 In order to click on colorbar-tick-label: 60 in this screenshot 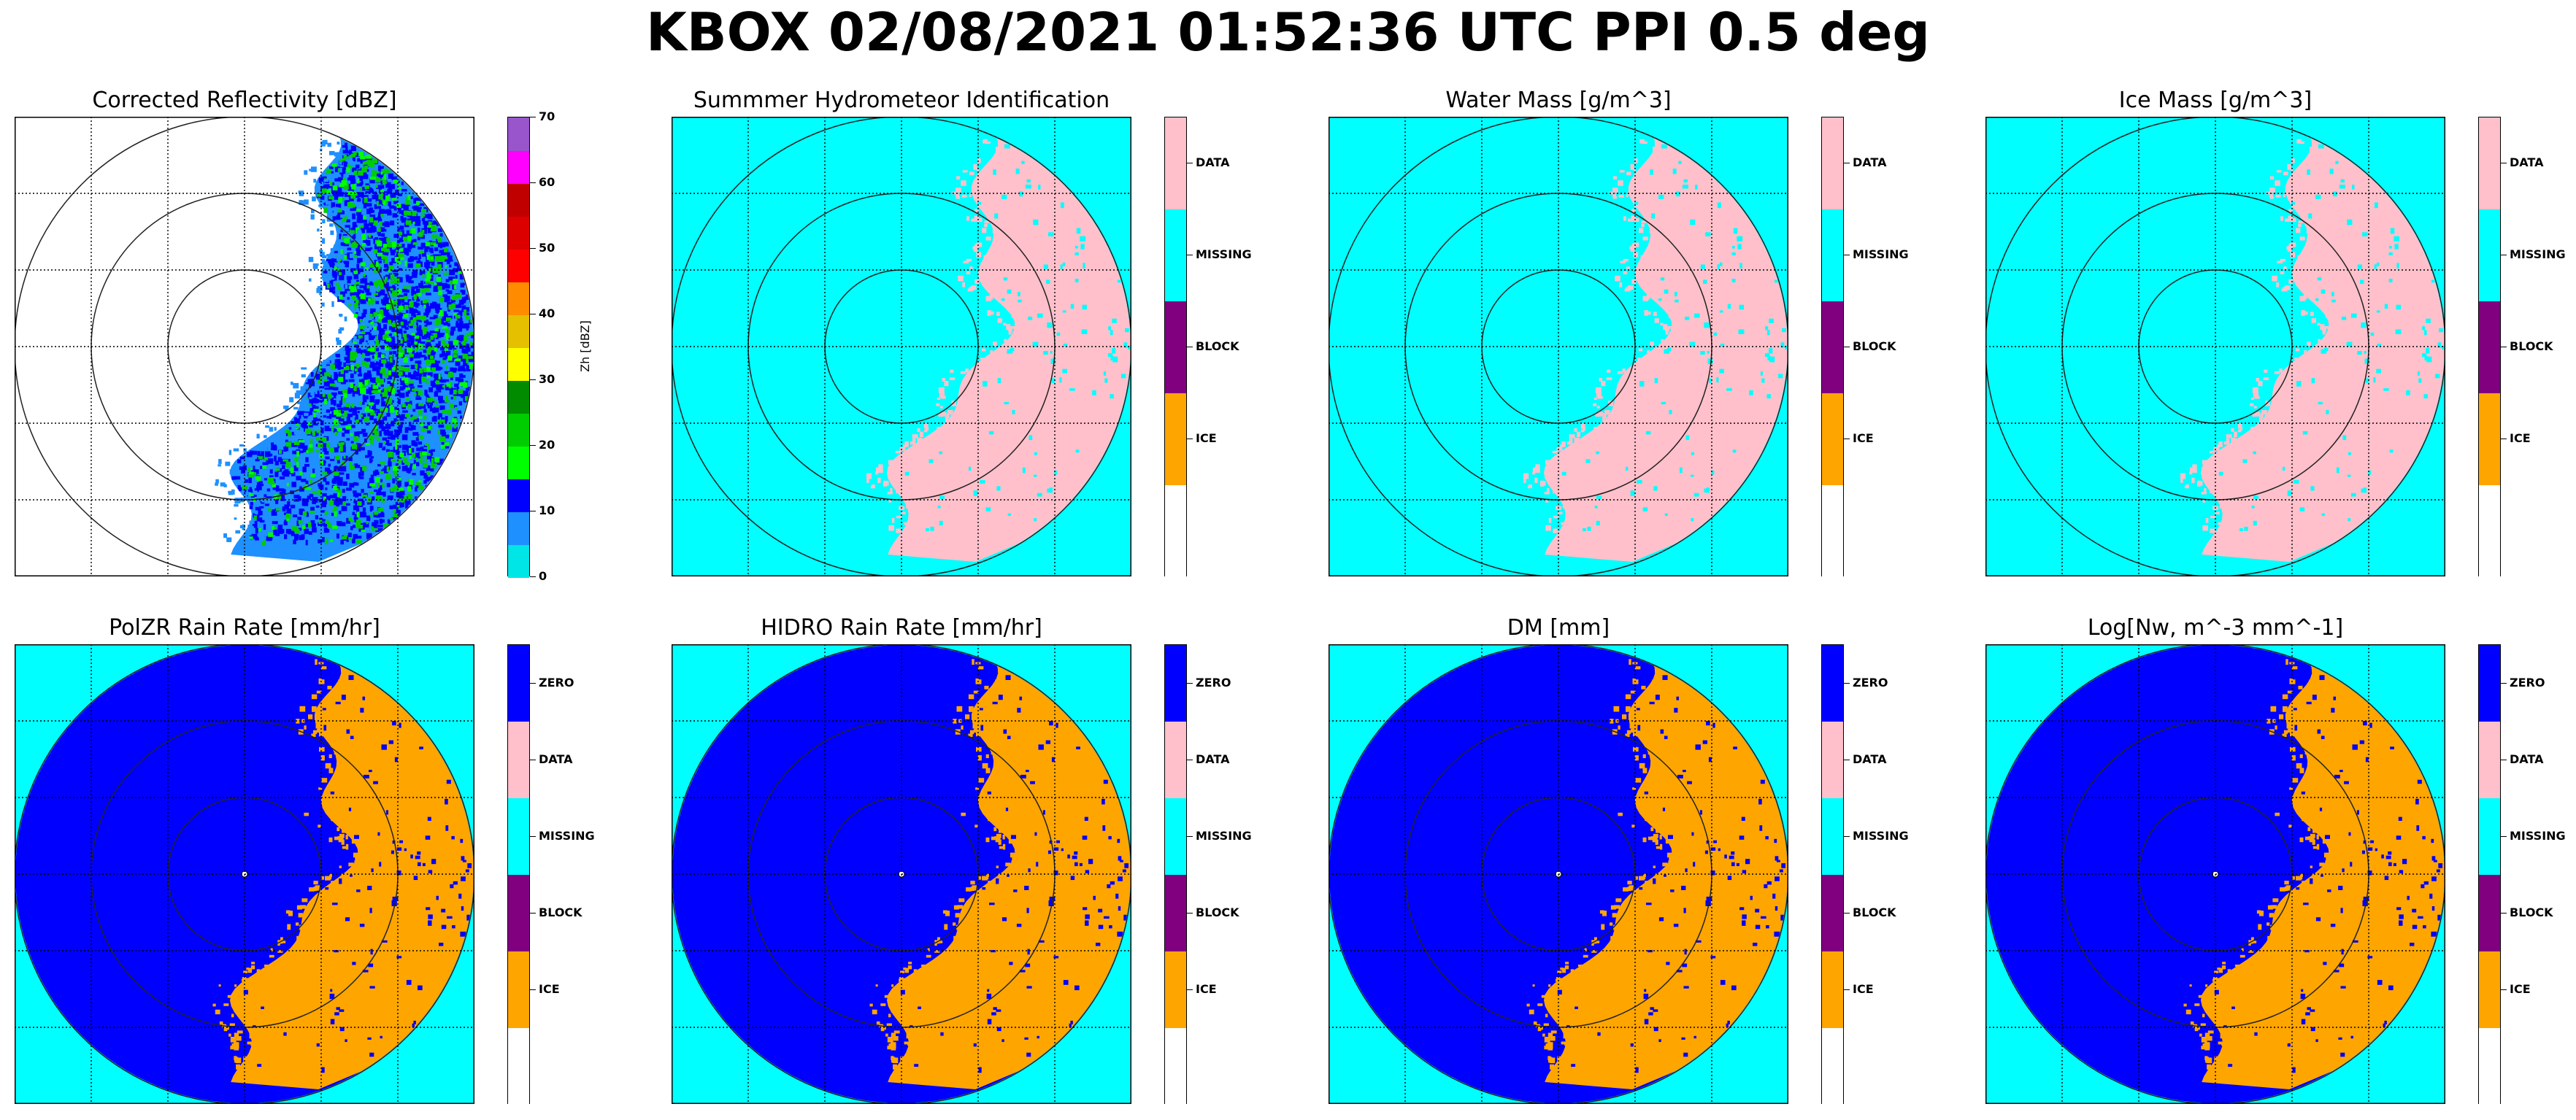, I will do `click(547, 182)`.